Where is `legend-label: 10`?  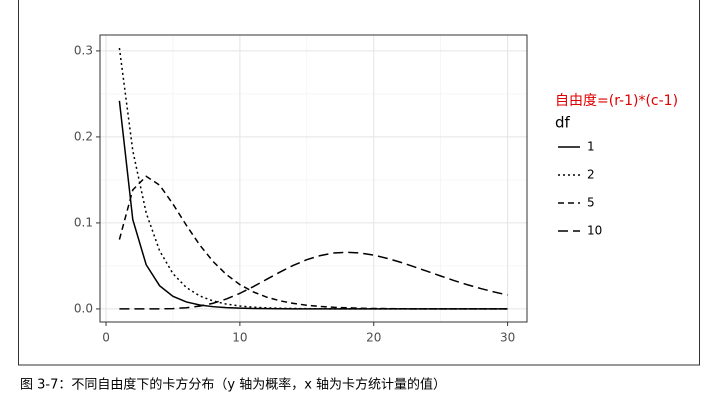
legend-label: 10 is located at coordinates (594, 231).